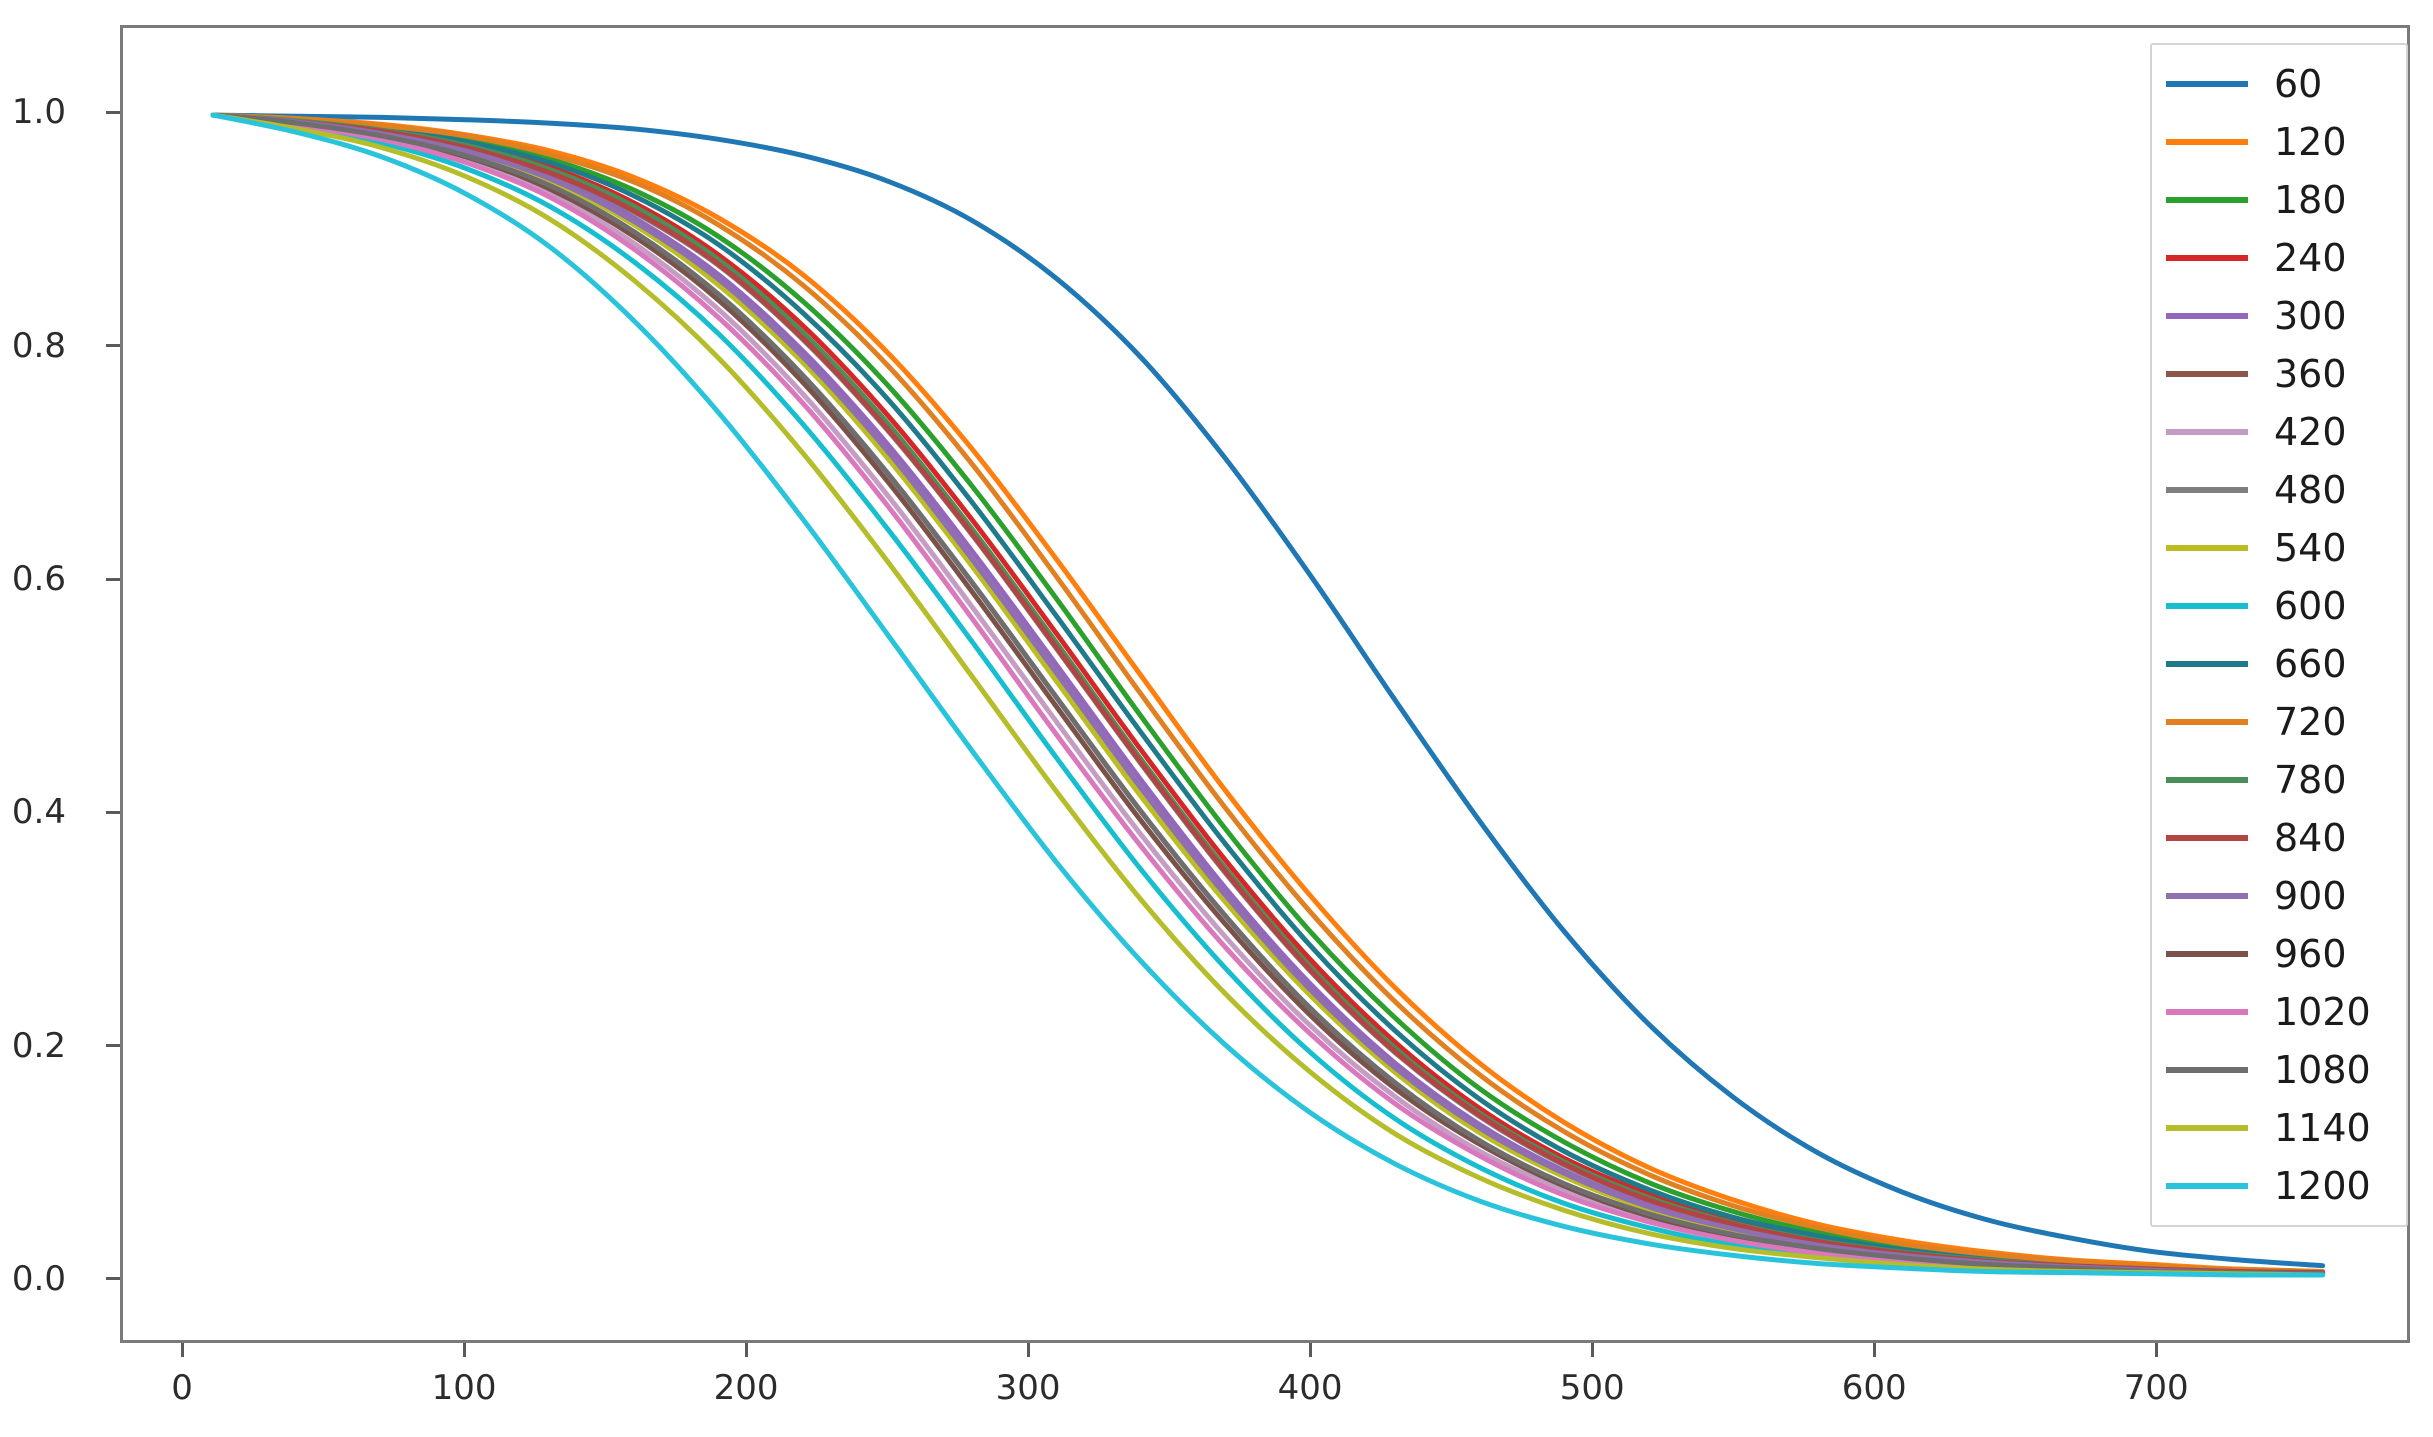 Image resolution: width=2433 pixels, height=1437 pixels. I want to click on y-tick-label: 0.4, so click(38, 812).